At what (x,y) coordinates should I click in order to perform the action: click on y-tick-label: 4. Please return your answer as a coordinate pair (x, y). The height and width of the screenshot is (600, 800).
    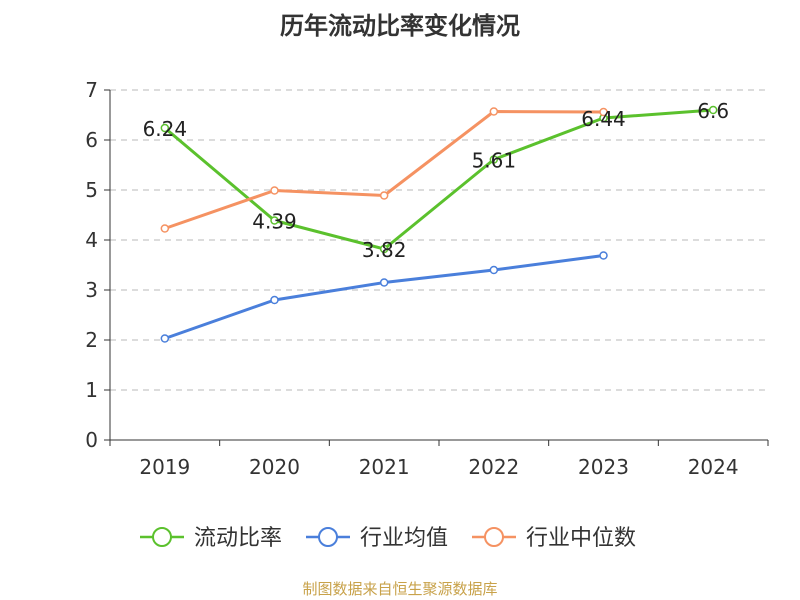
    Looking at the image, I should click on (91, 240).